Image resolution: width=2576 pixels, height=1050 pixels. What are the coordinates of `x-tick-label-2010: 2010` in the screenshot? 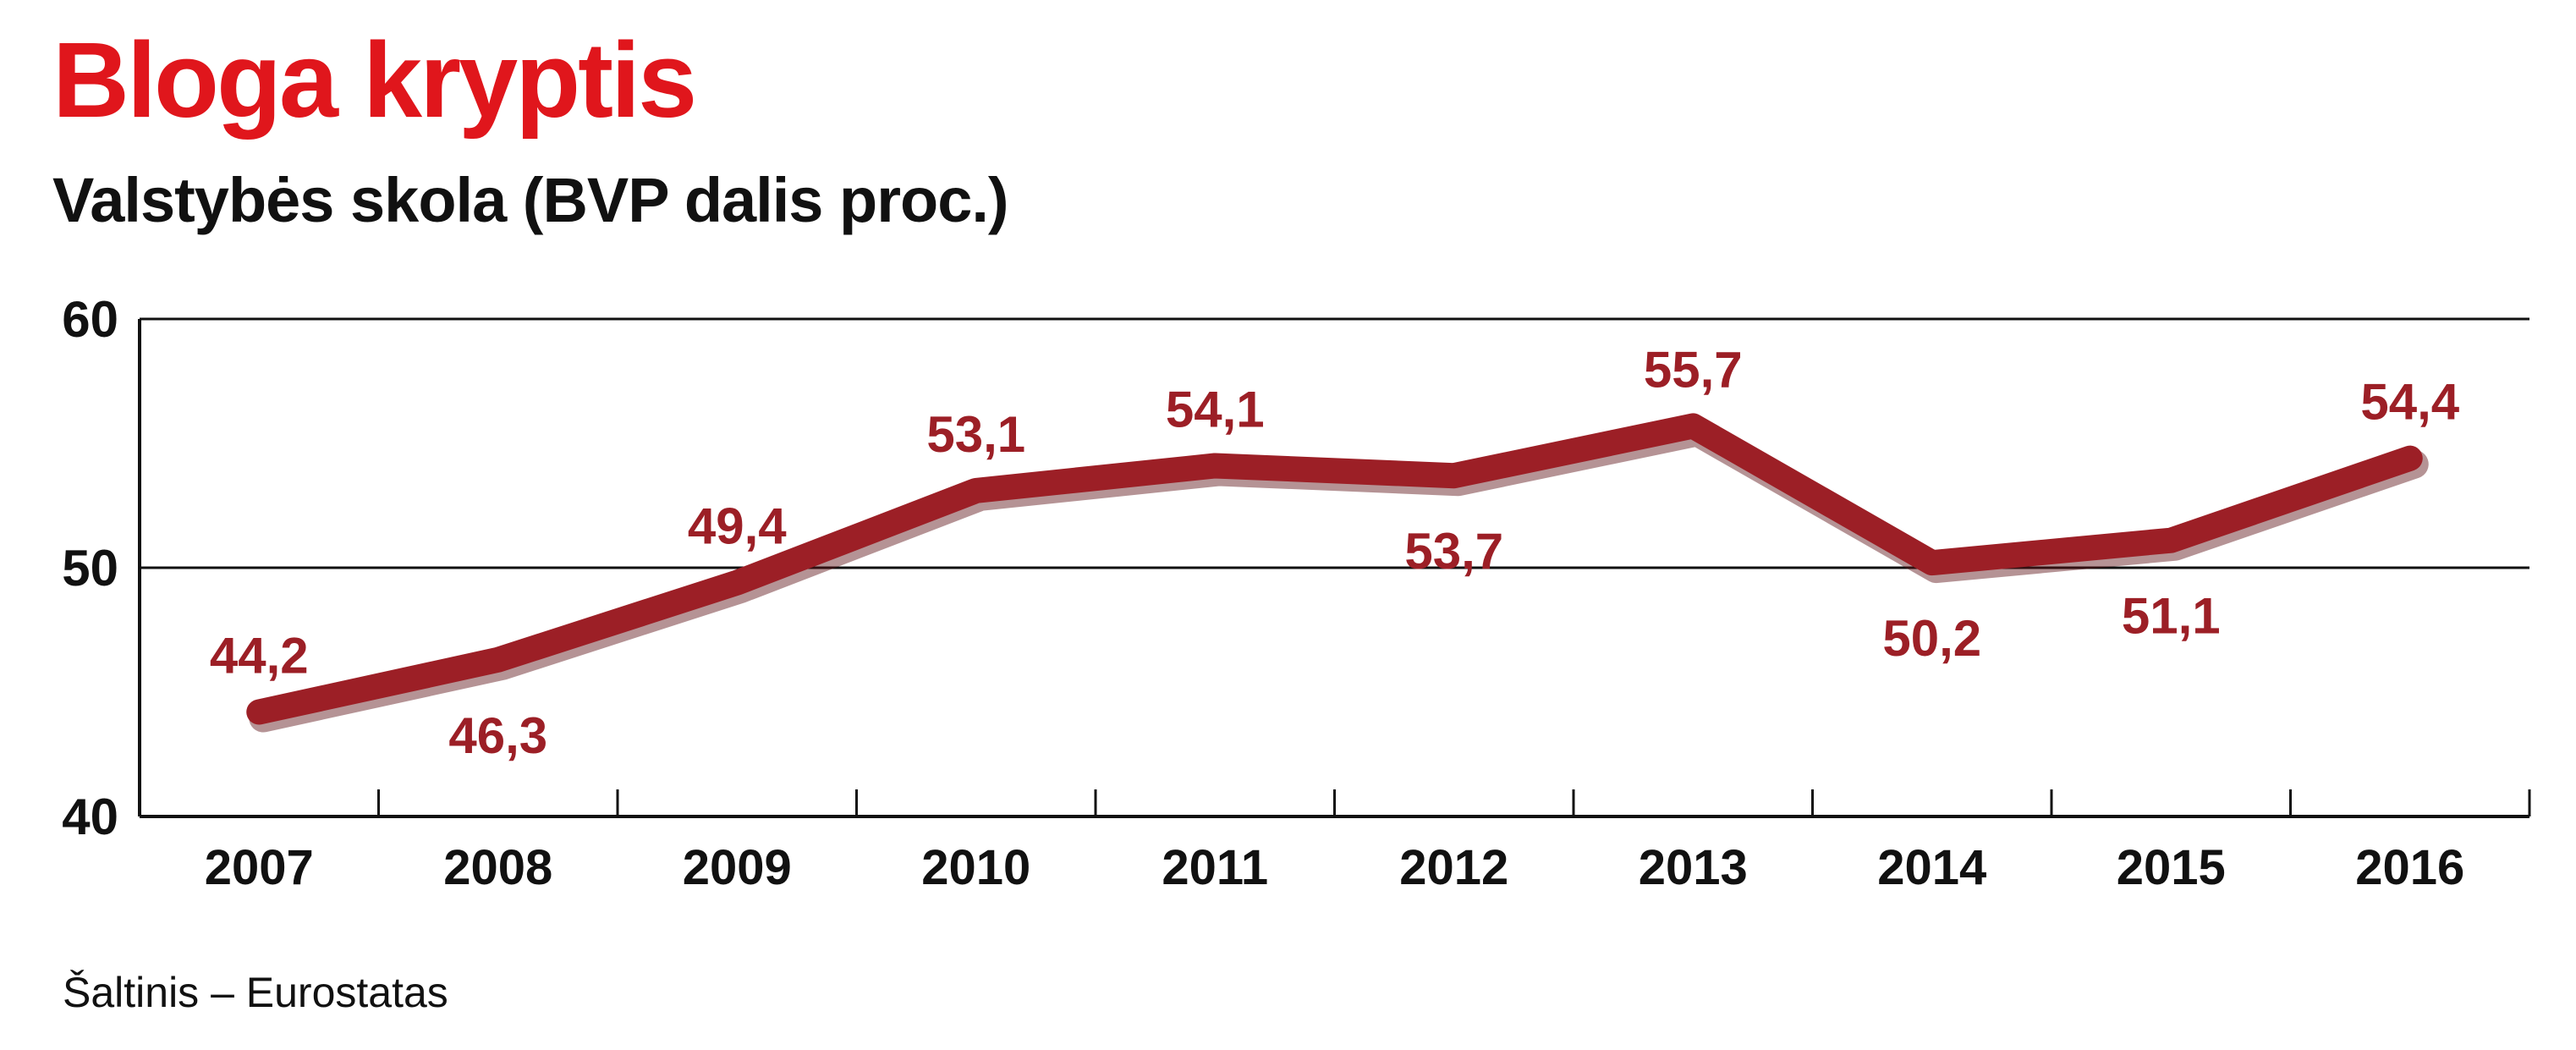 It's located at (976, 868).